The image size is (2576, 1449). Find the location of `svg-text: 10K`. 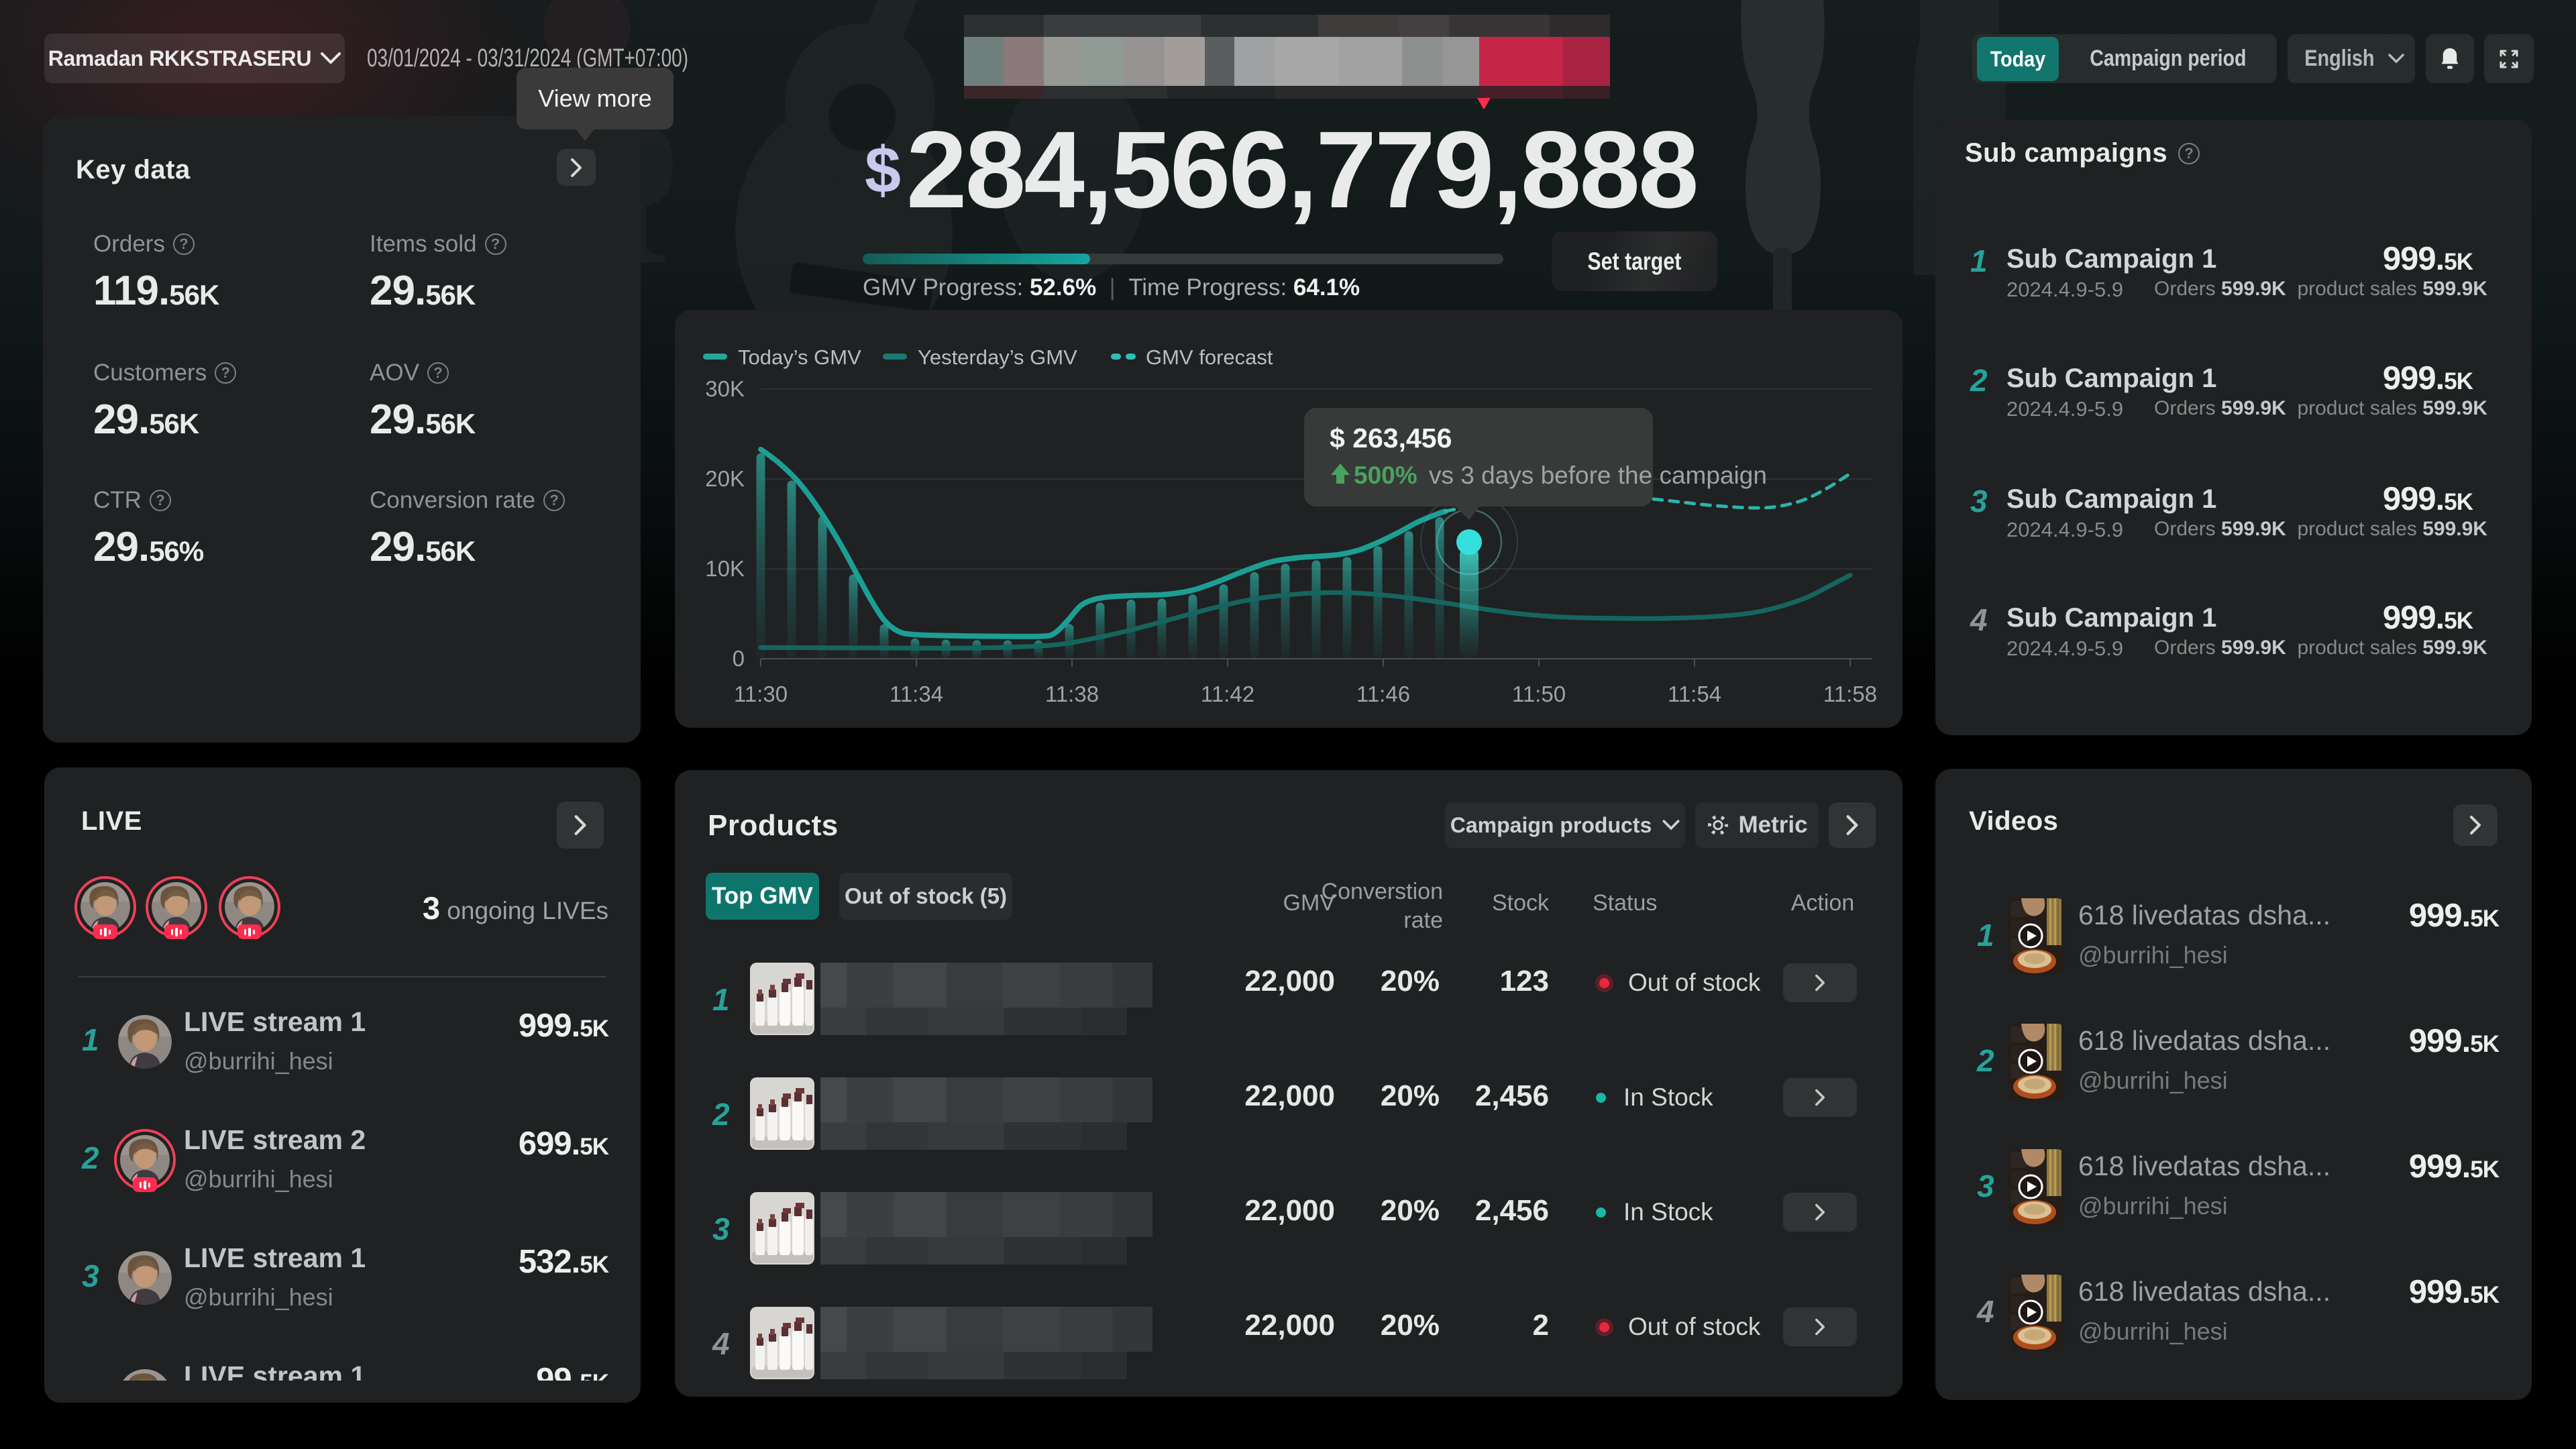

svg-text: 10K is located at coordinates (725, 568).